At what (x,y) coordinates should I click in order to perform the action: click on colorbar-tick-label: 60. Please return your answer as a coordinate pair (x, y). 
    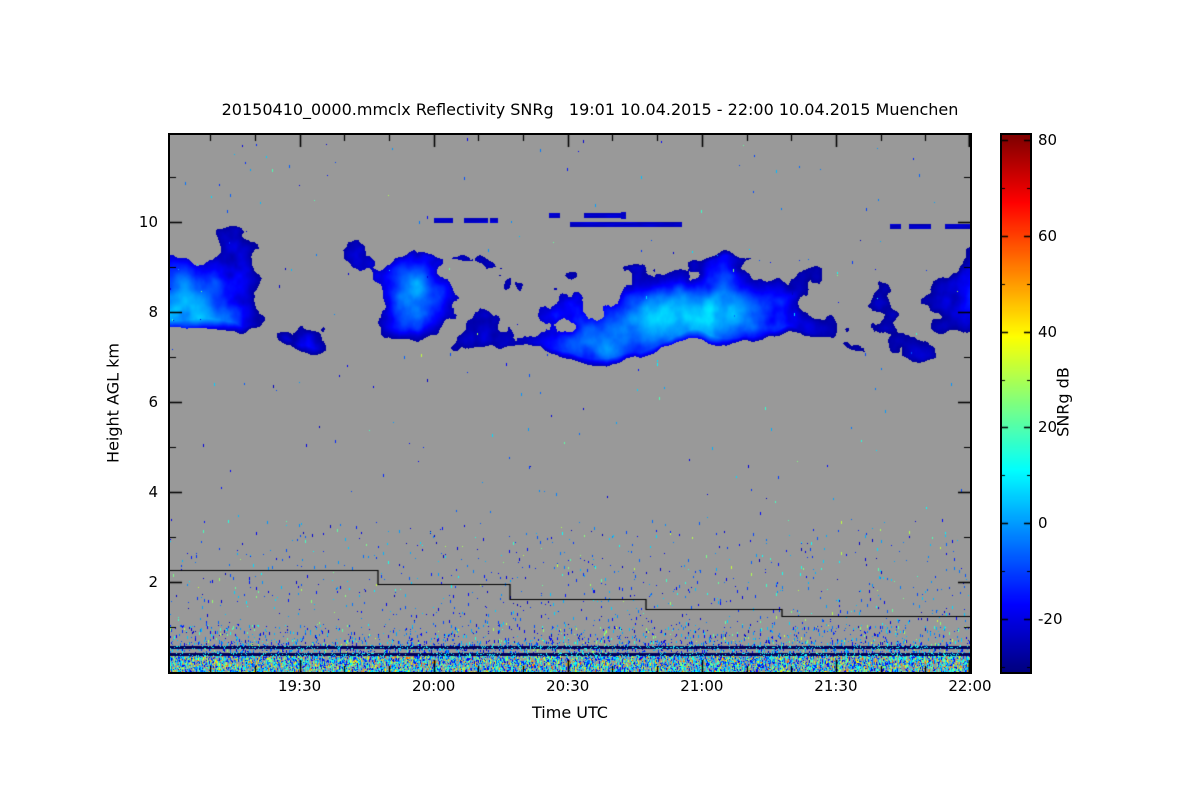
    Looking at the image, I should click on (1048, 235).